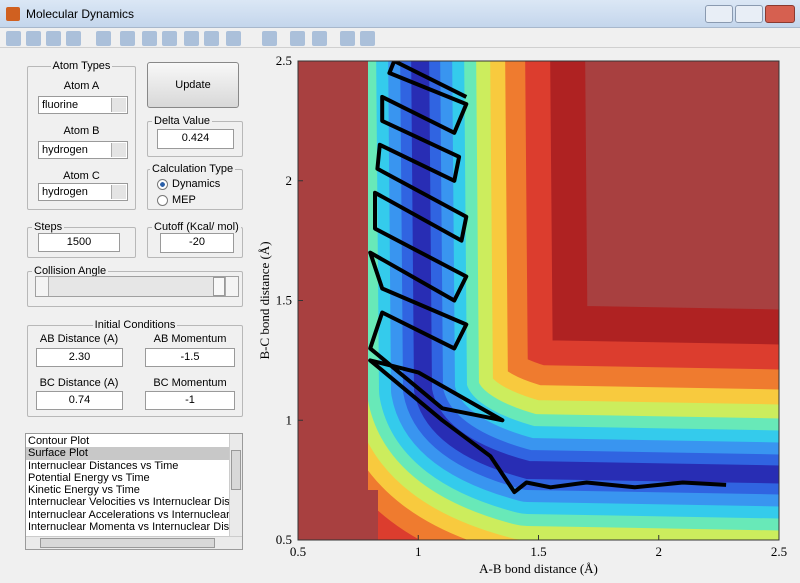  What do you see at coordinates (190, 339) in the screenshot?
I see `label: AB Momentum` at bounding box center [190, 339].